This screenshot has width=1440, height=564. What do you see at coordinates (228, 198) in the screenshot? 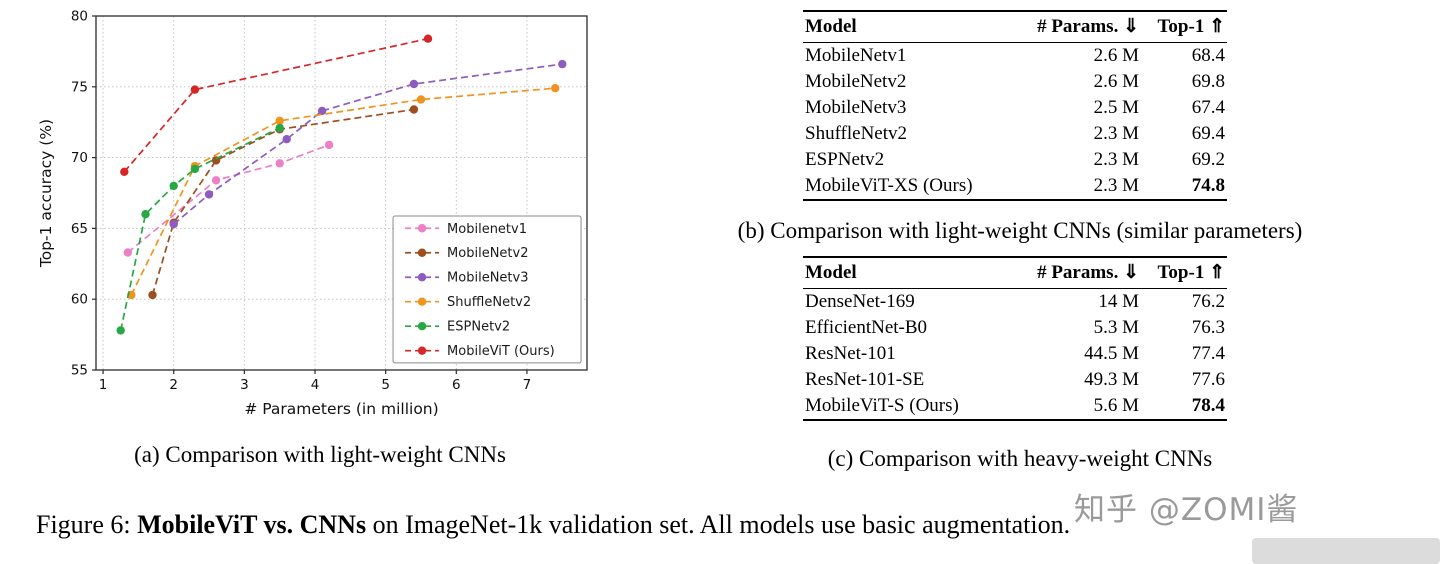
I see `series-mobilenetv1` at bounding box center [228, 198].